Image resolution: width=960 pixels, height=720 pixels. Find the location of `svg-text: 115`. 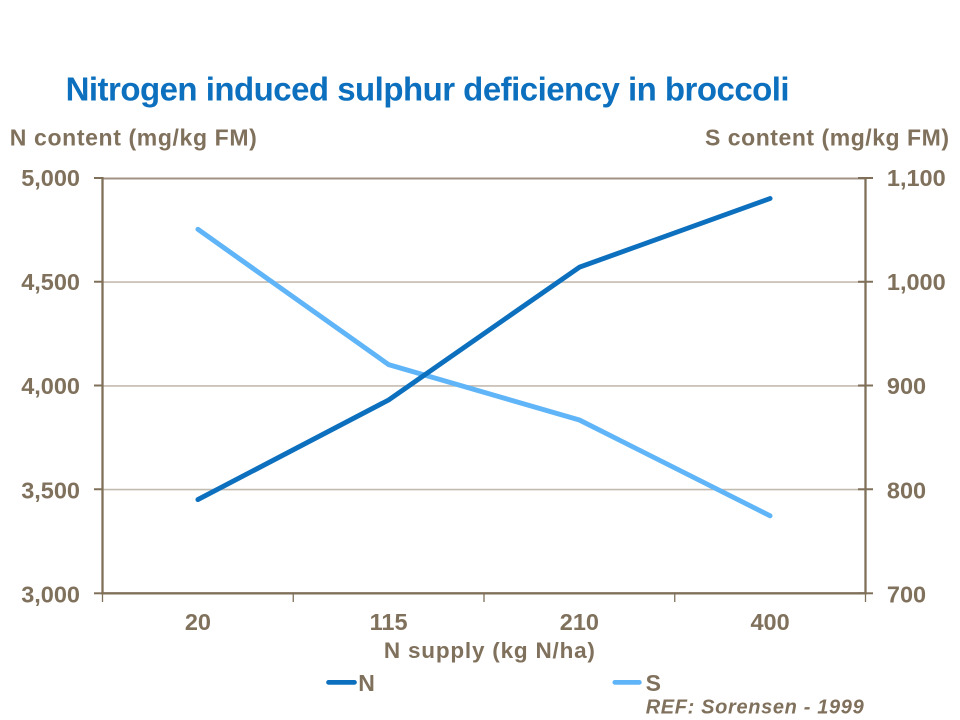

svg-text: 115 is located at coordinates (389, 622).